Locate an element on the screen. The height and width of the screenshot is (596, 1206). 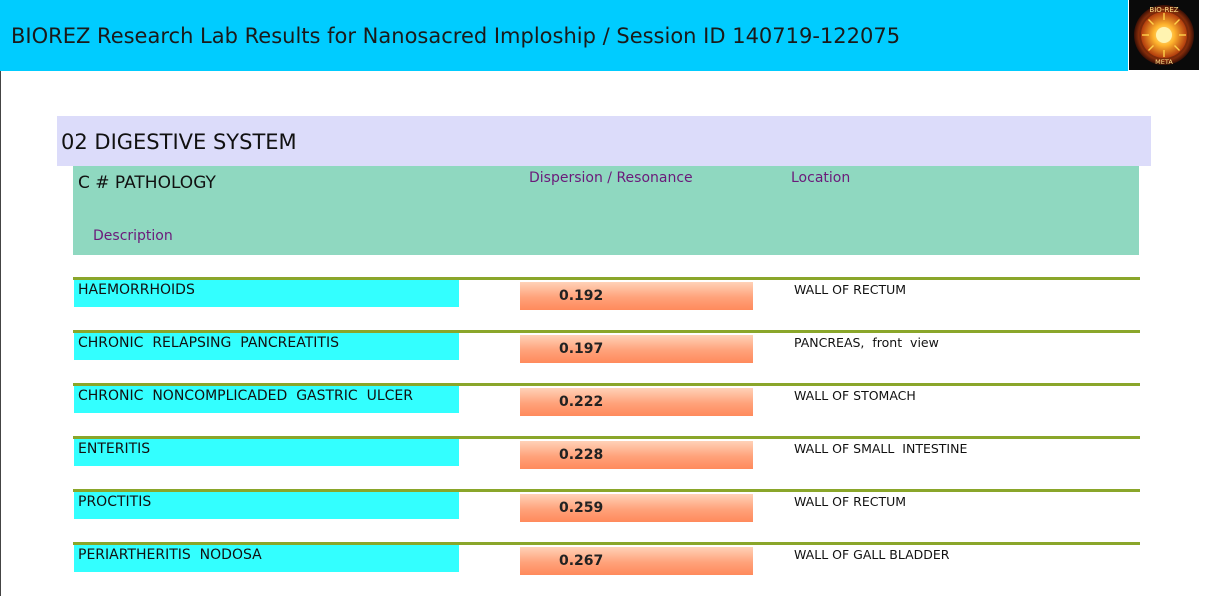
pathology-name-cell: HAEMORRHOIDS is located at coordinates (266, 293).